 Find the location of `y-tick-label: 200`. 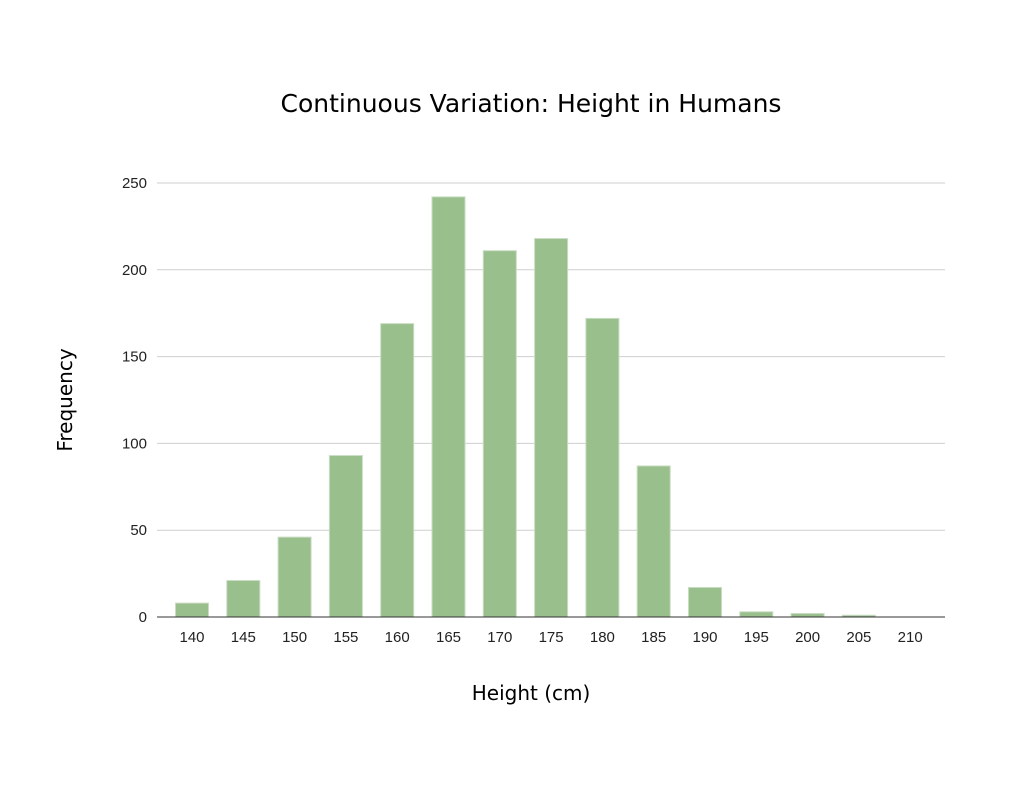

y-tick-label: 200 is located at coordinates (134, 270).